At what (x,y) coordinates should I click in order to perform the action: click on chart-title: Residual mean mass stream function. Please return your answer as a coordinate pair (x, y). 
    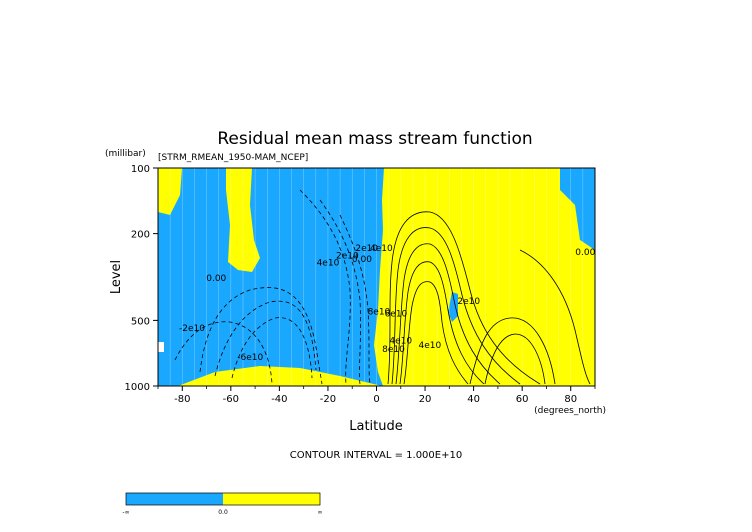
    Looking at the image, I should click on (374, 139).